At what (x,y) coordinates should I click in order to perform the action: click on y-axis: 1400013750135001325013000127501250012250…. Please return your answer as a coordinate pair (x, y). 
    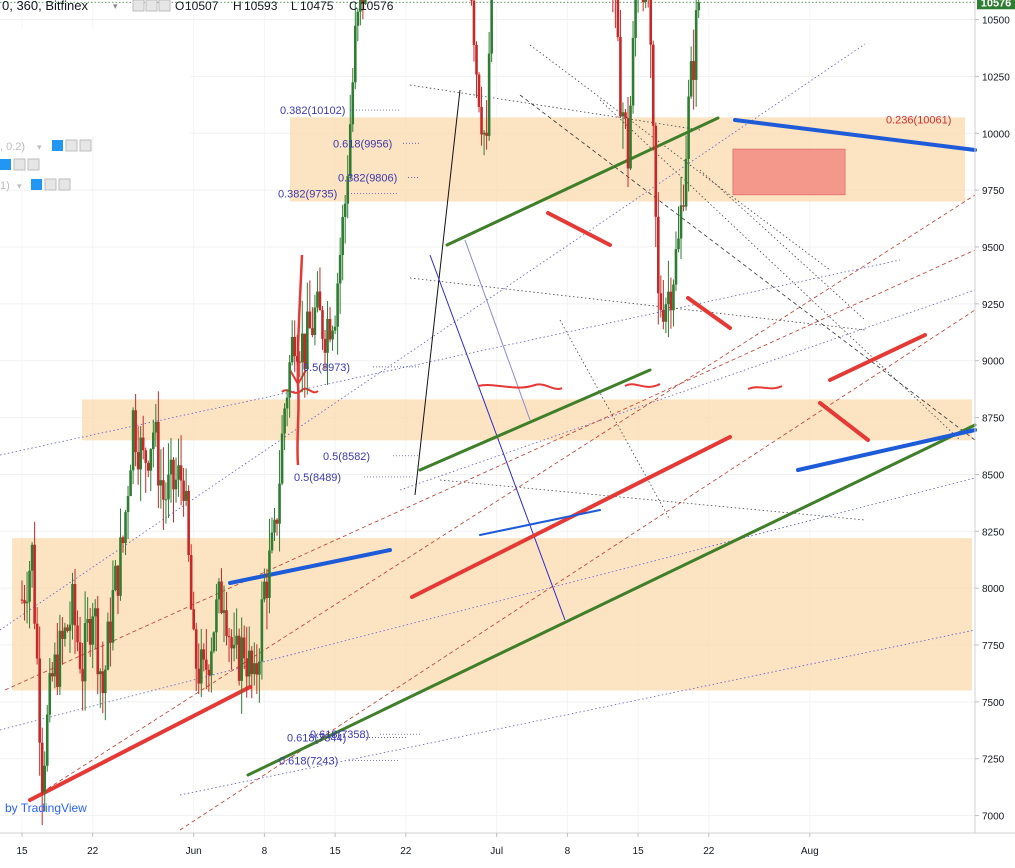
    Looking at the image, I should click on (992, 411).